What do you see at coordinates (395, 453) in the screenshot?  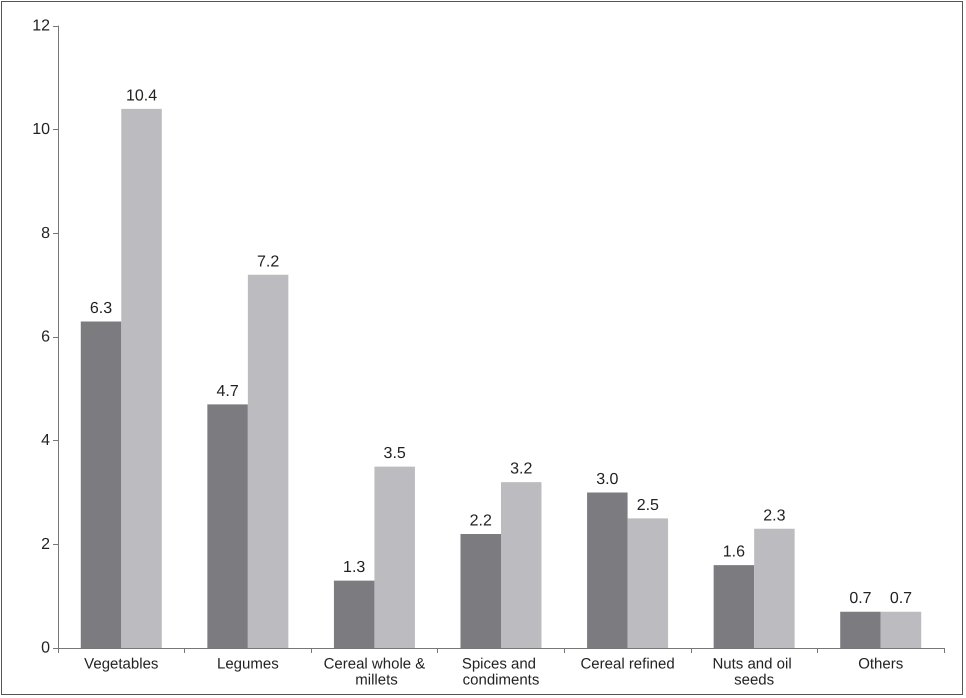 I see `data-label: 3.5` at bounding box center [395, 453].